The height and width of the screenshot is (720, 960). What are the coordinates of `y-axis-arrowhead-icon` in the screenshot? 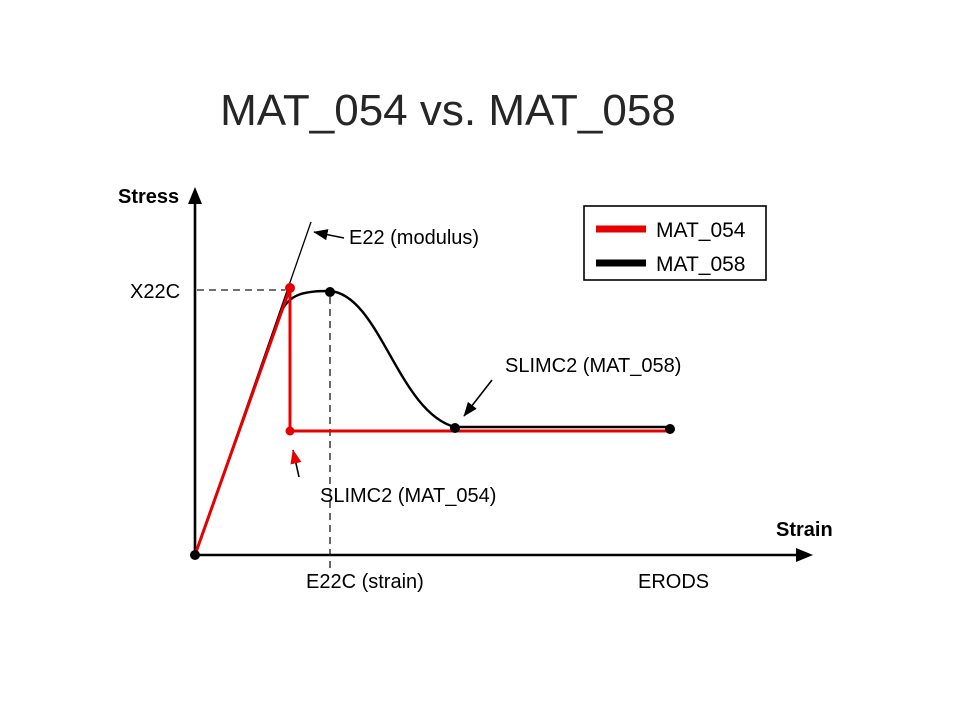 It's located at (195, 195).